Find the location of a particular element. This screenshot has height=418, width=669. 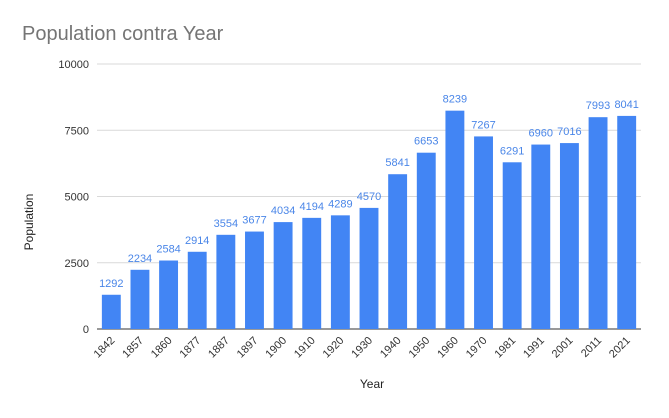

bar-1950 is located at coordinates (426, 240).